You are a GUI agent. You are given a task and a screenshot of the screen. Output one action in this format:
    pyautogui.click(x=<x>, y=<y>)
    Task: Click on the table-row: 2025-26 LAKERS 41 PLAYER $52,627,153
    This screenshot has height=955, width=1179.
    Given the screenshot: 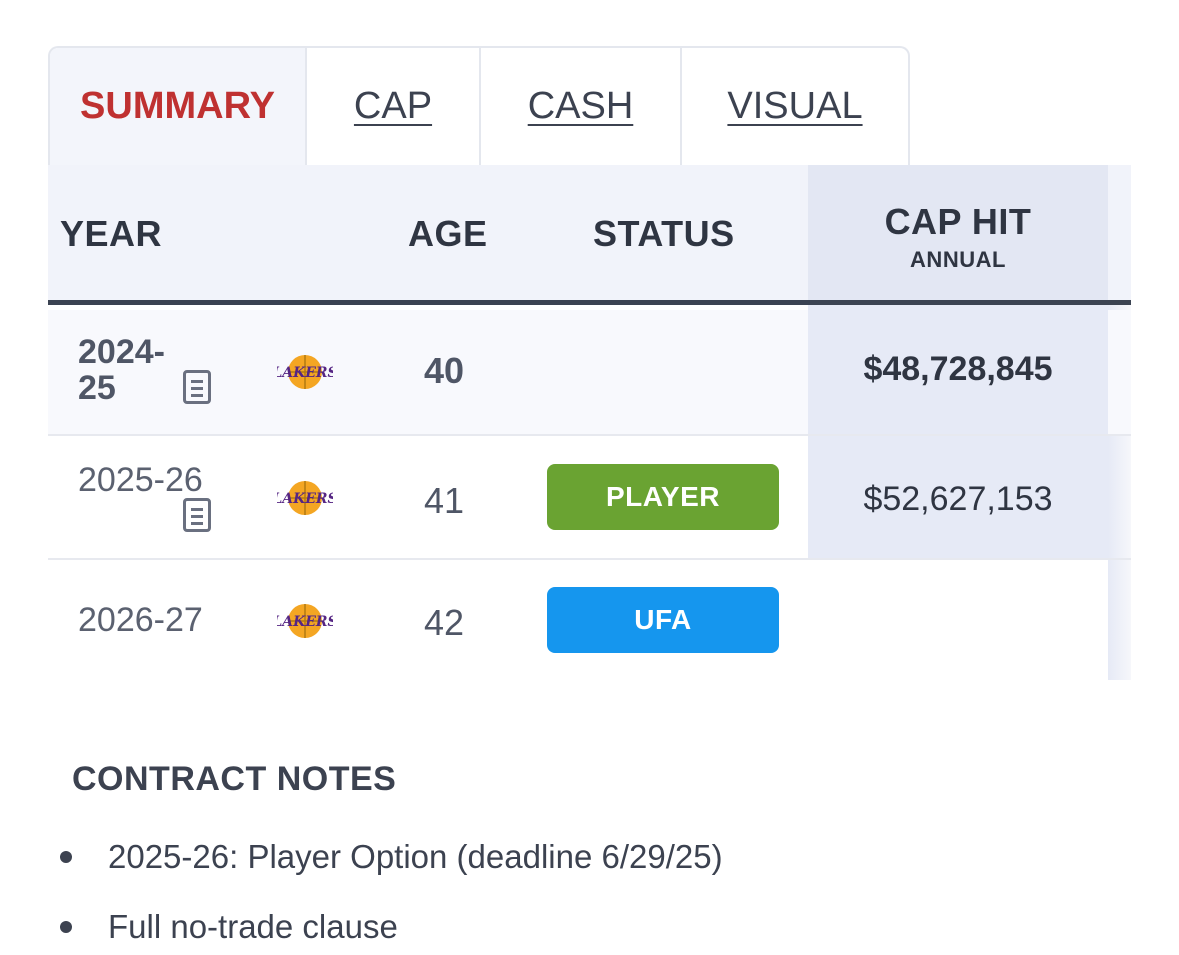 What is the action you would take?
    pyautogui.click(x=589, y=498)
    